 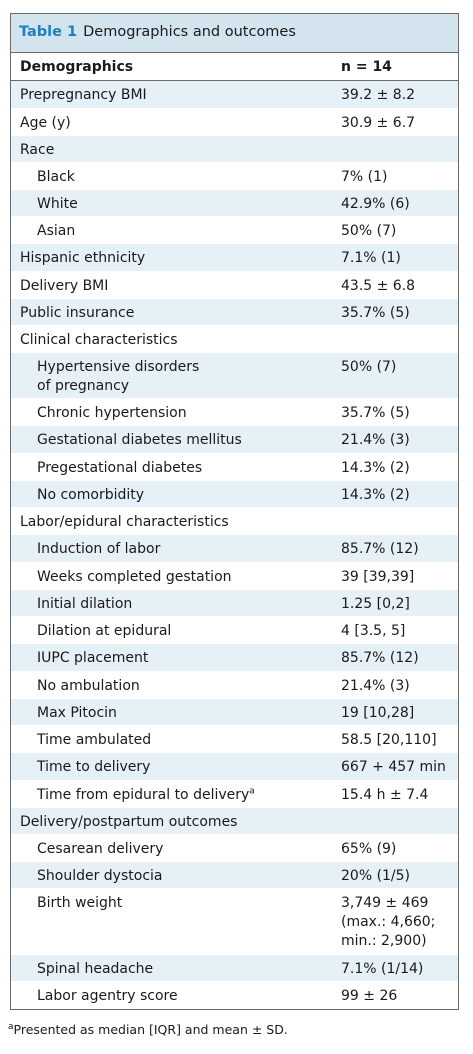 What do you see at coordinates (376, 876) in the screenshot?
I see `row-value: 20% (1/5)` at bounding box center [376, 876].